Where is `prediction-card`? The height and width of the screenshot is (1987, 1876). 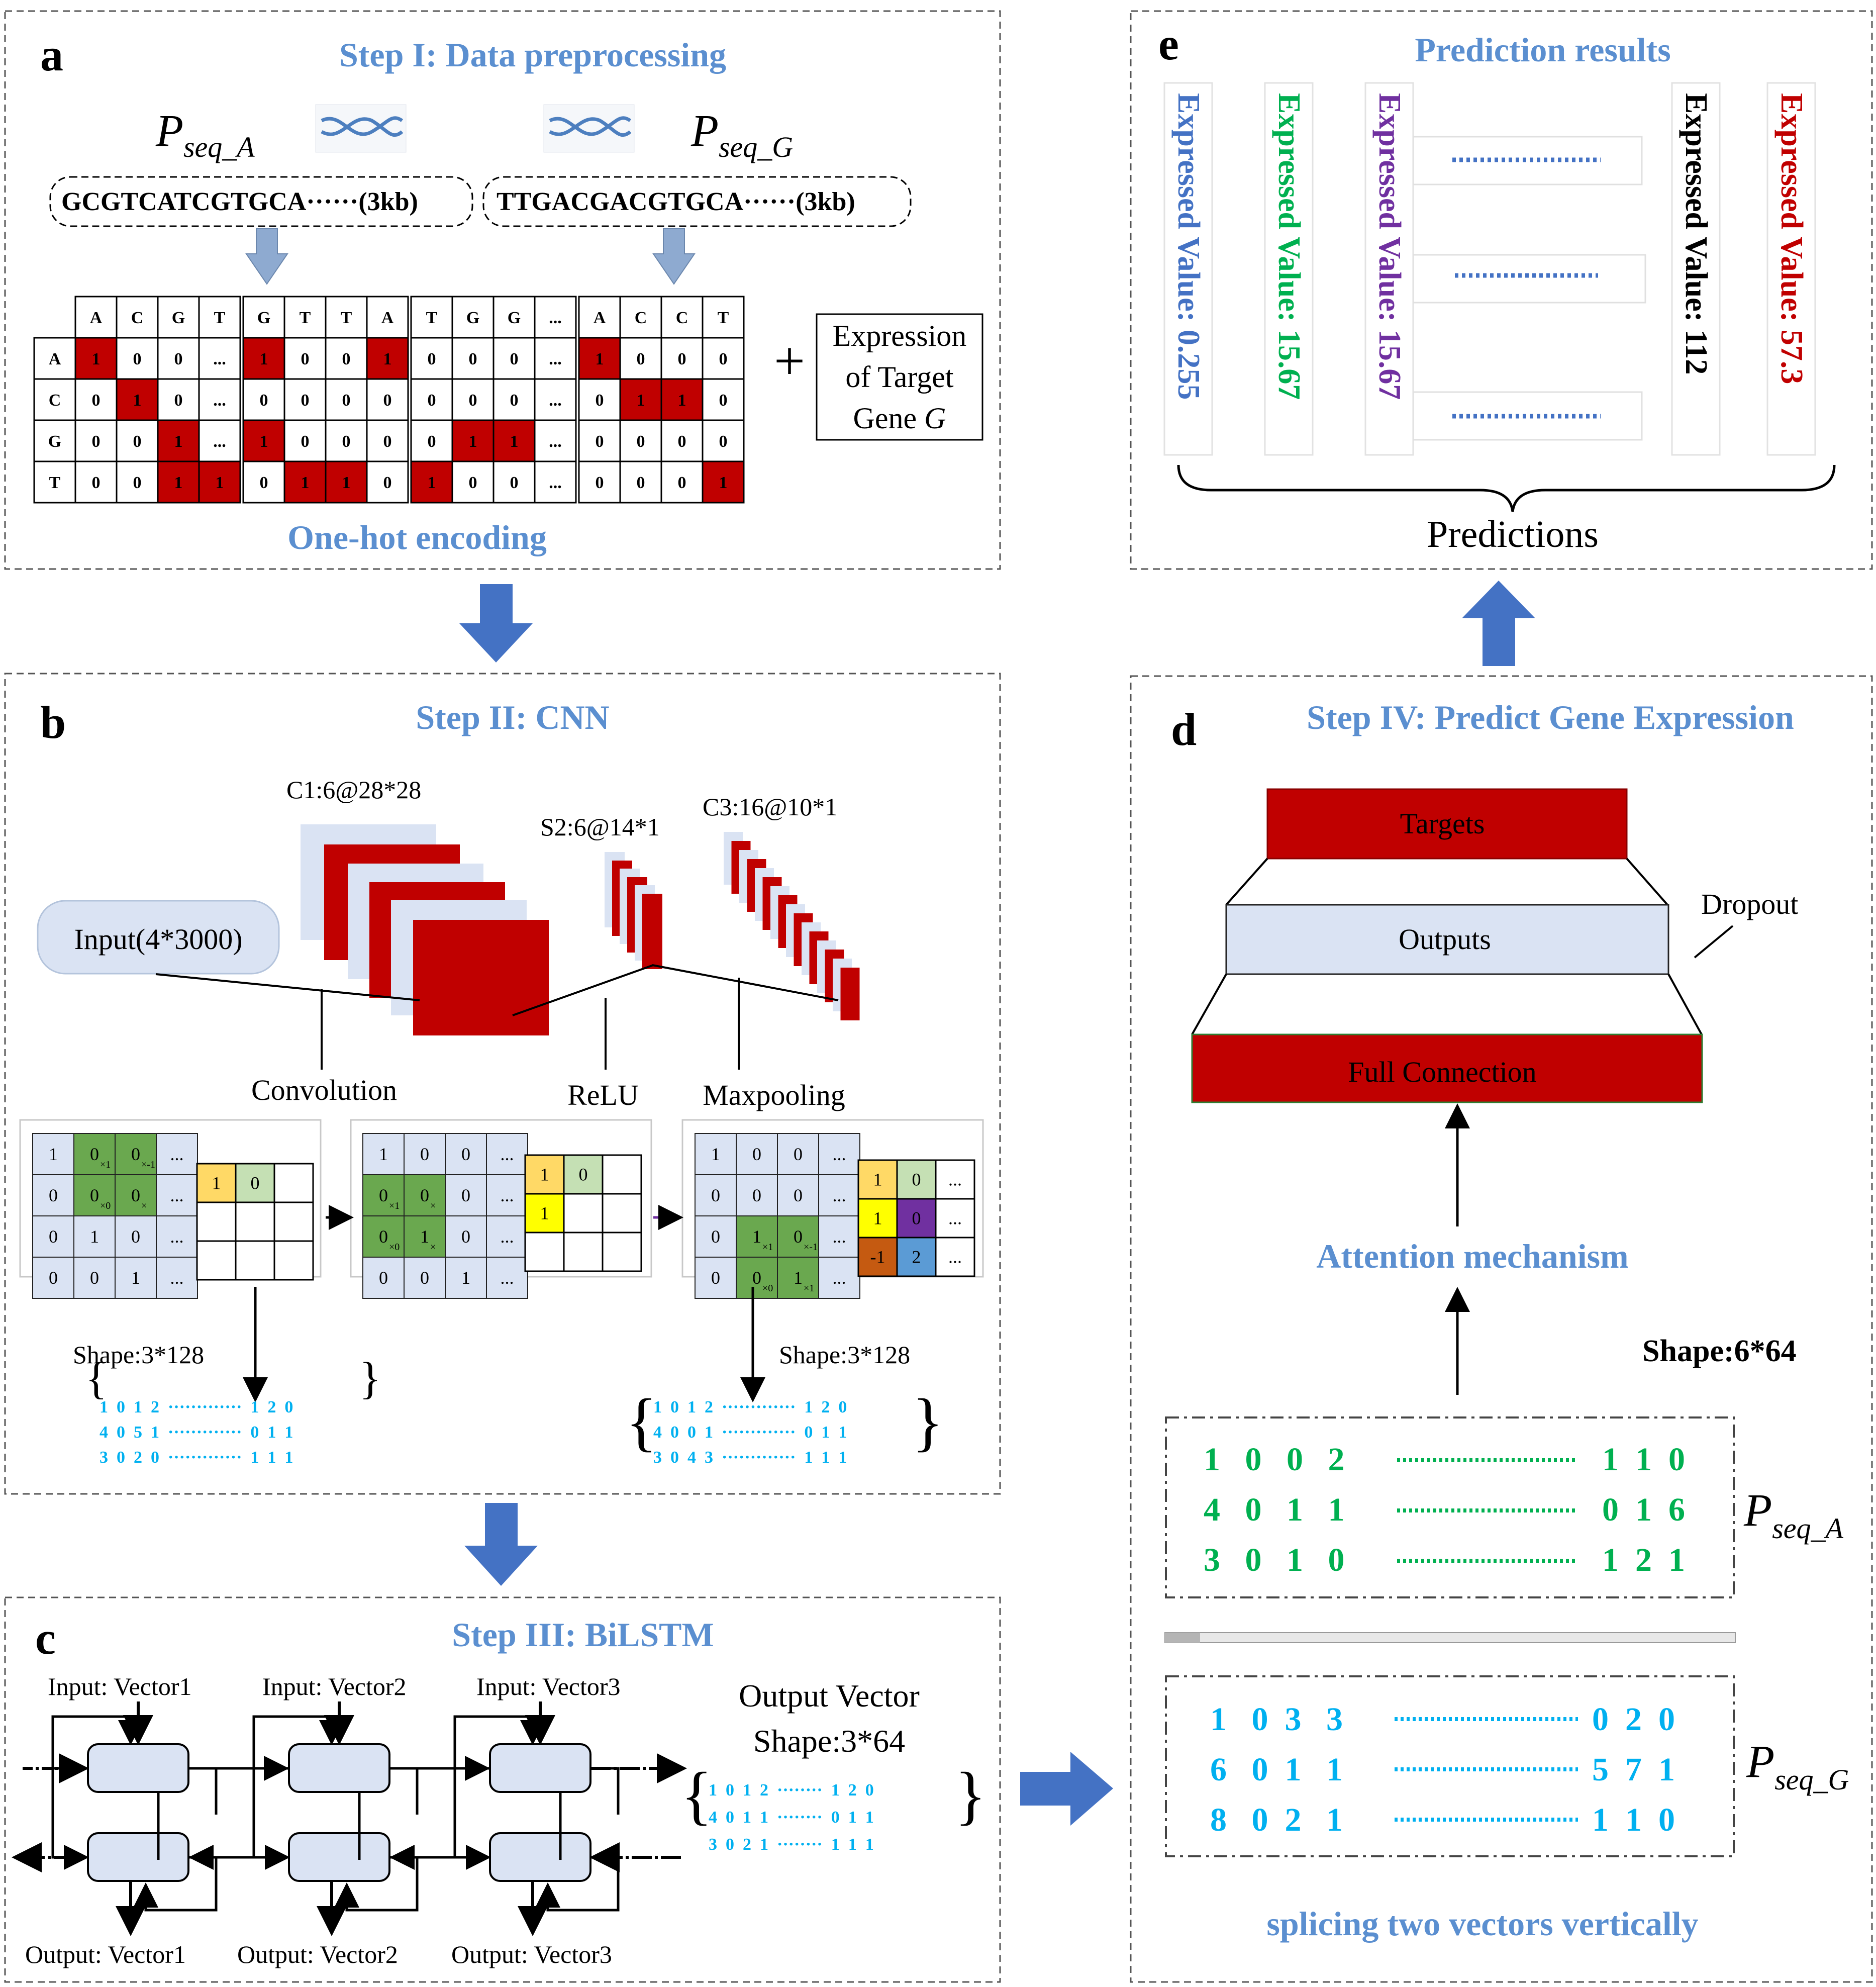
prediction-card is located at coordinates (1289, 269).